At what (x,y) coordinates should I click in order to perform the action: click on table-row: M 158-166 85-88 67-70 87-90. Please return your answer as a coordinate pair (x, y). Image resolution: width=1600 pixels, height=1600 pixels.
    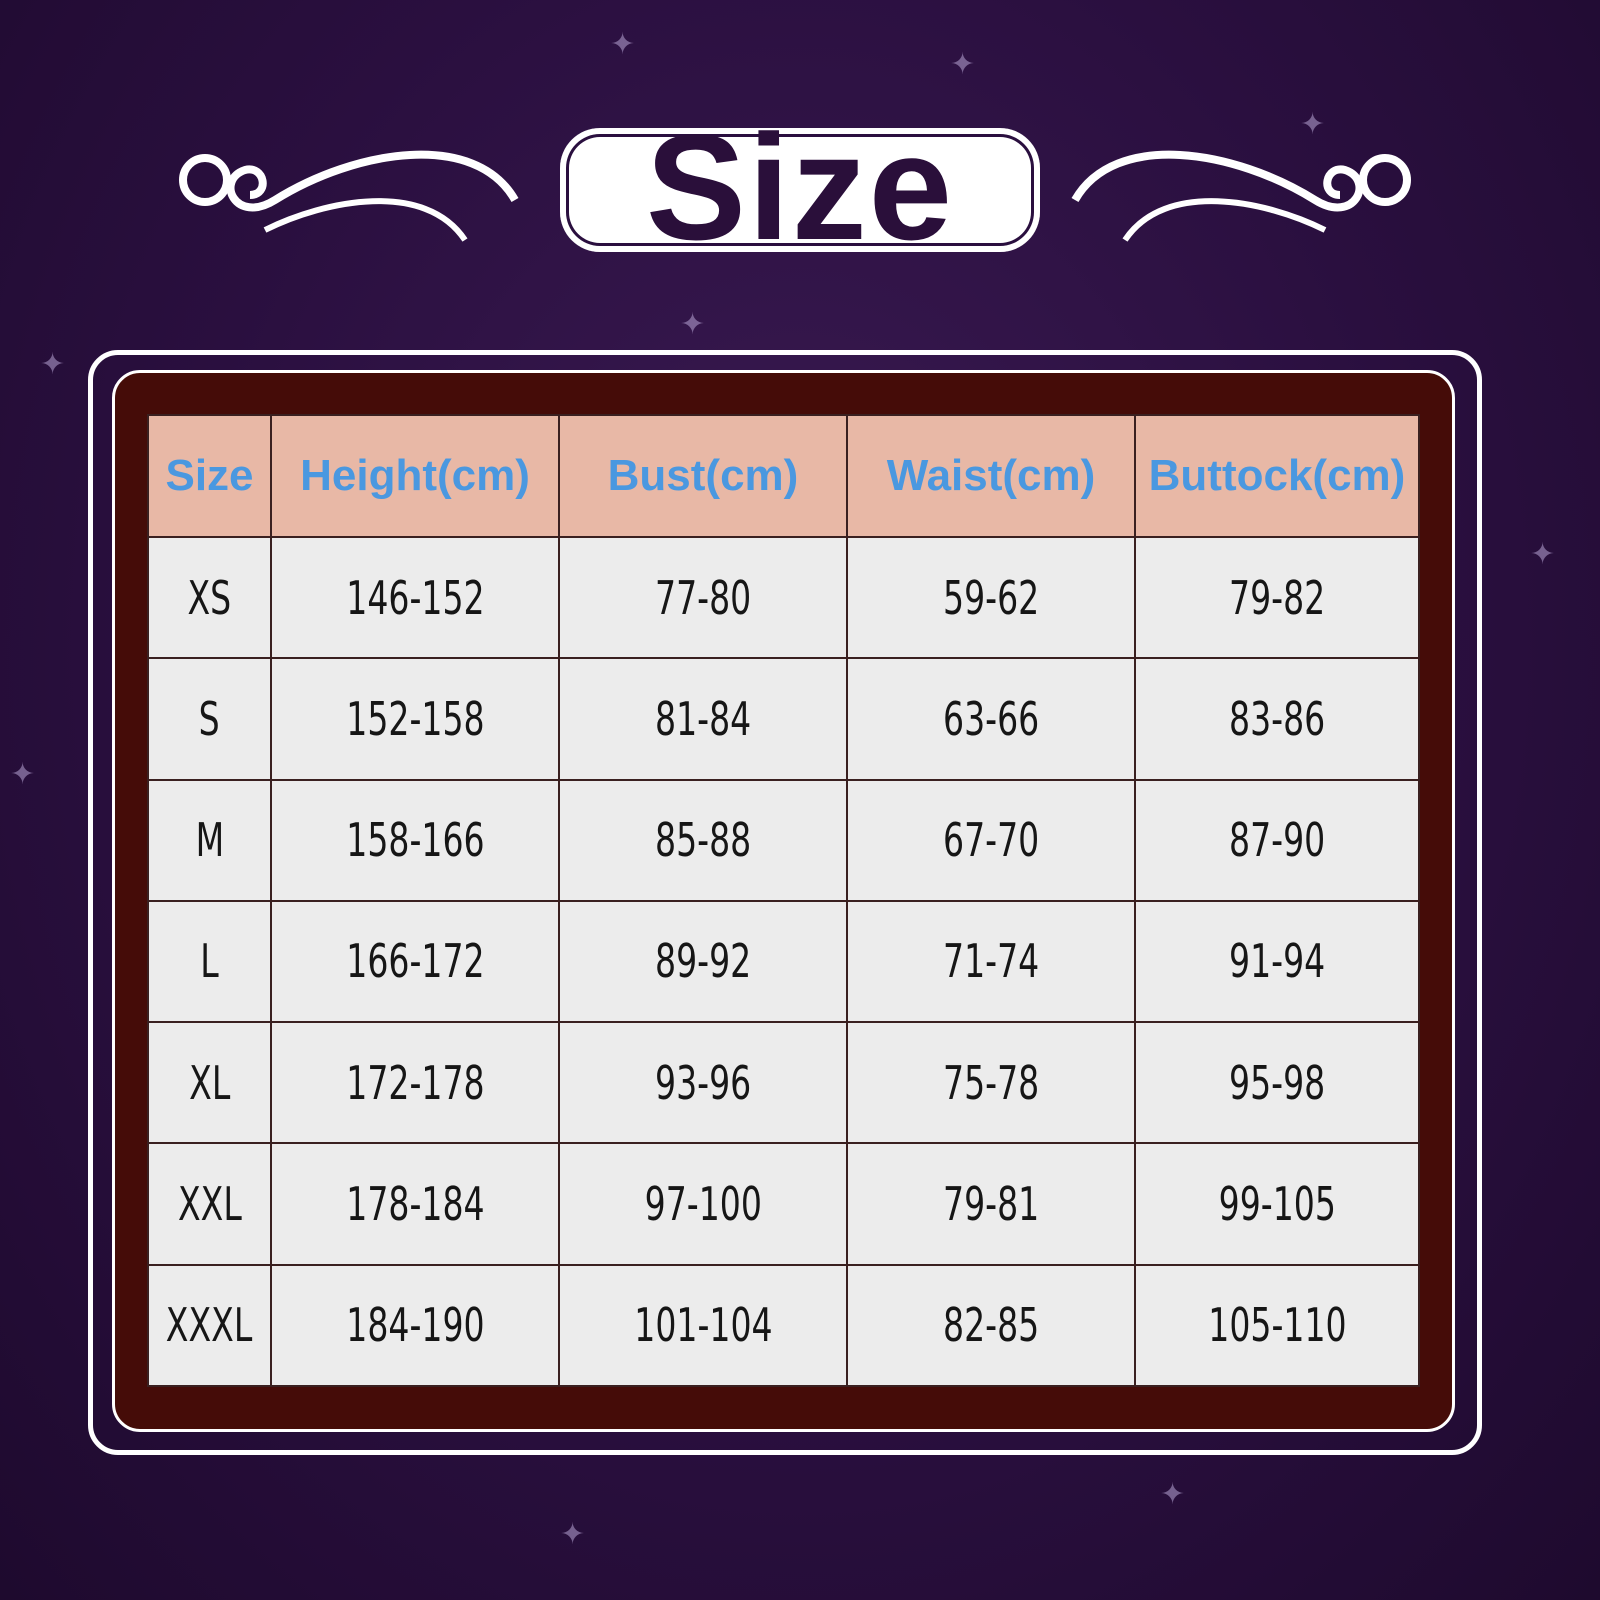
    Looking at the image, I should click on (783, 840).